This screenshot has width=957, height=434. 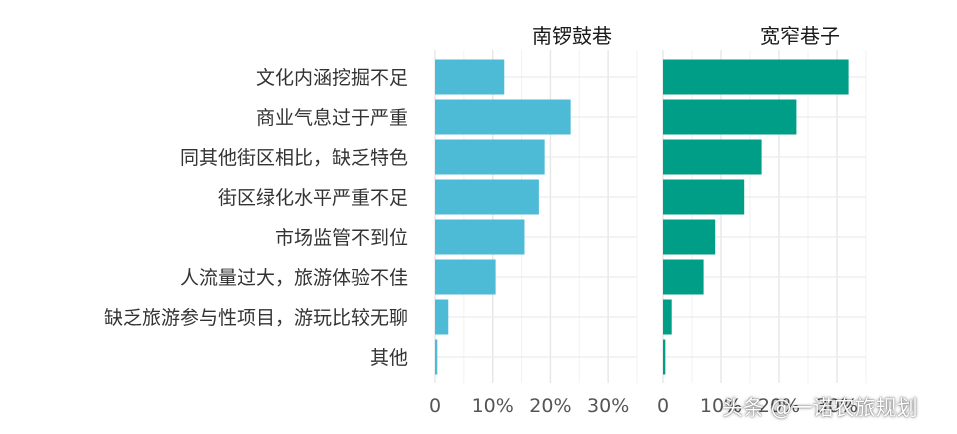 I want to click on category-label: 同其他街区相比，缺乏特色, so click(x=294, y=158).